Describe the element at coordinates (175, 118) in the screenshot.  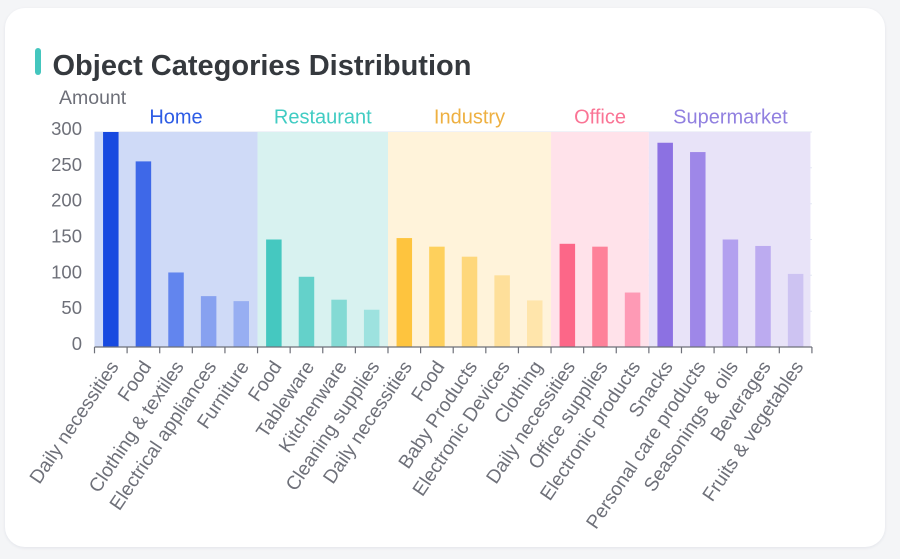
I see `svg-text: Home` at that location.